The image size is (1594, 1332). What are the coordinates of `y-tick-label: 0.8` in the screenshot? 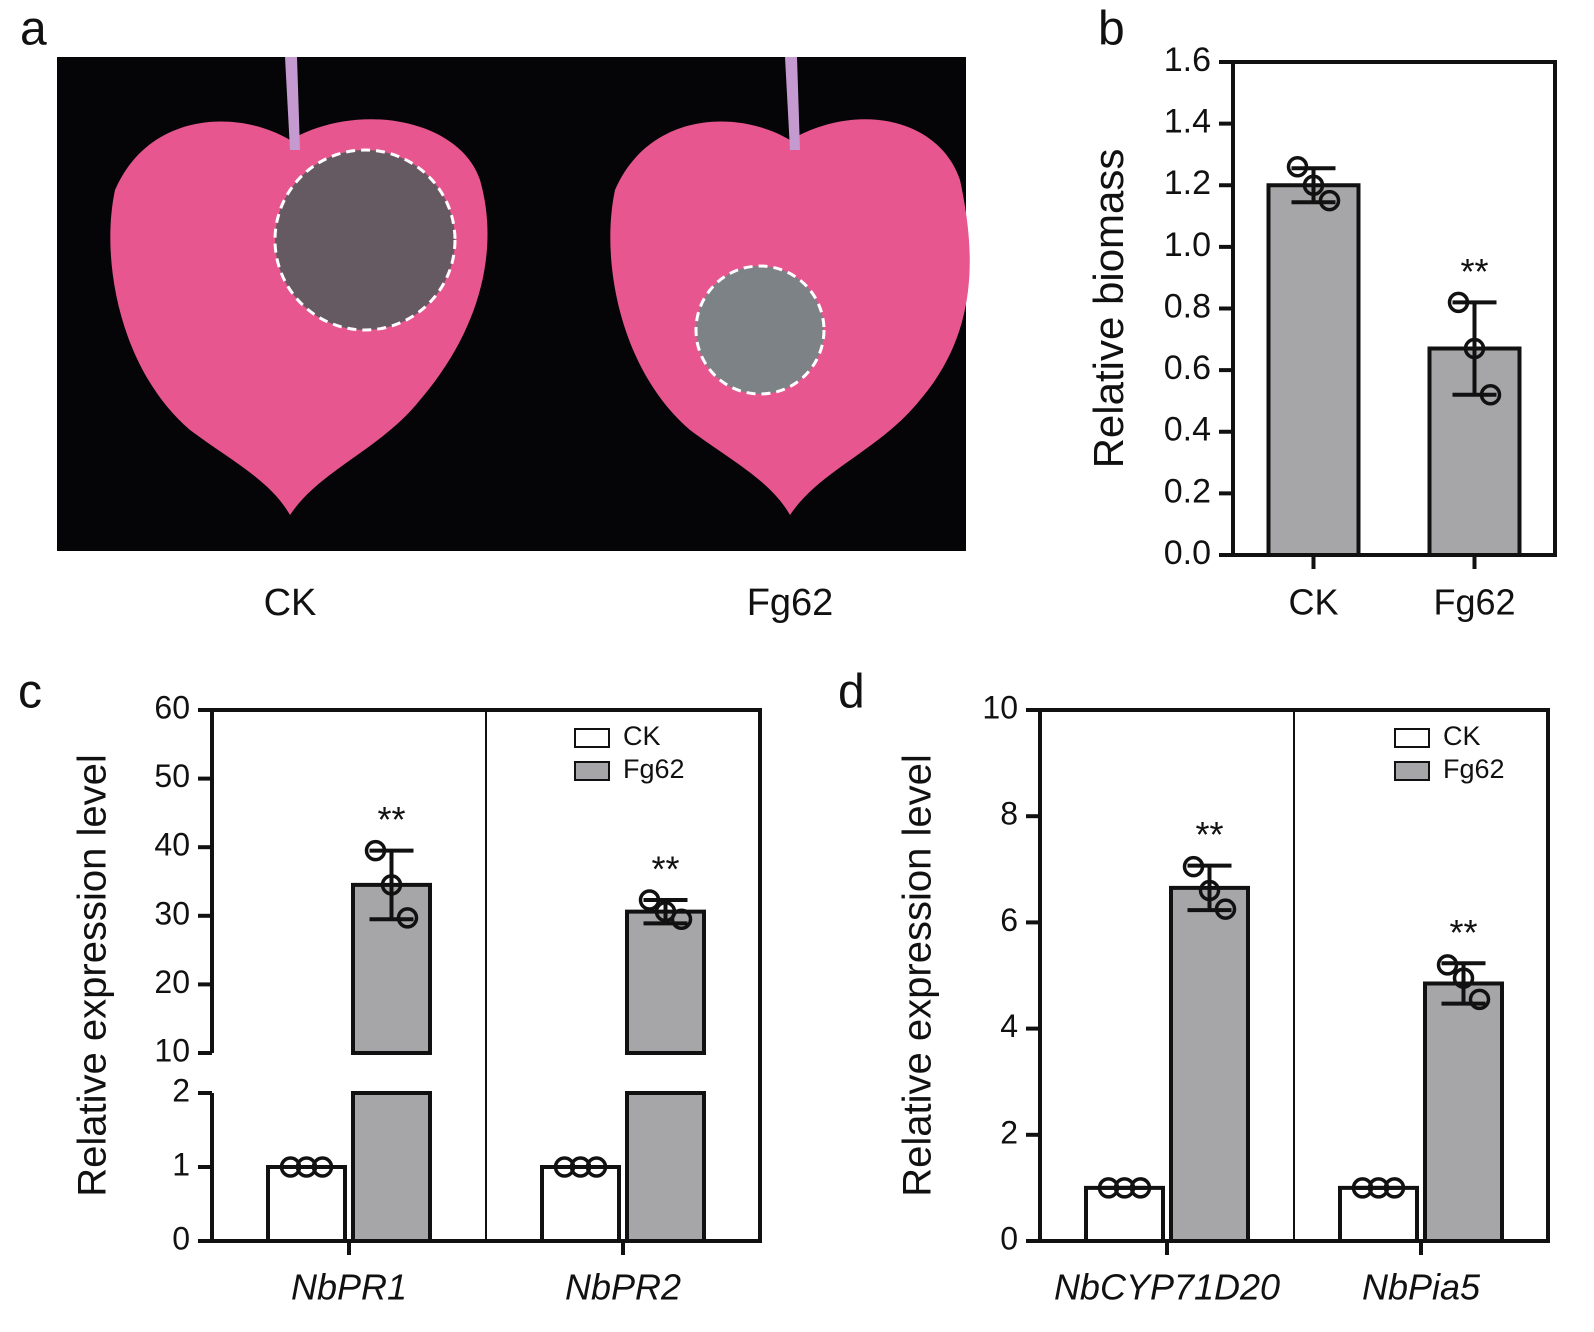 It's located at (1187, 306).